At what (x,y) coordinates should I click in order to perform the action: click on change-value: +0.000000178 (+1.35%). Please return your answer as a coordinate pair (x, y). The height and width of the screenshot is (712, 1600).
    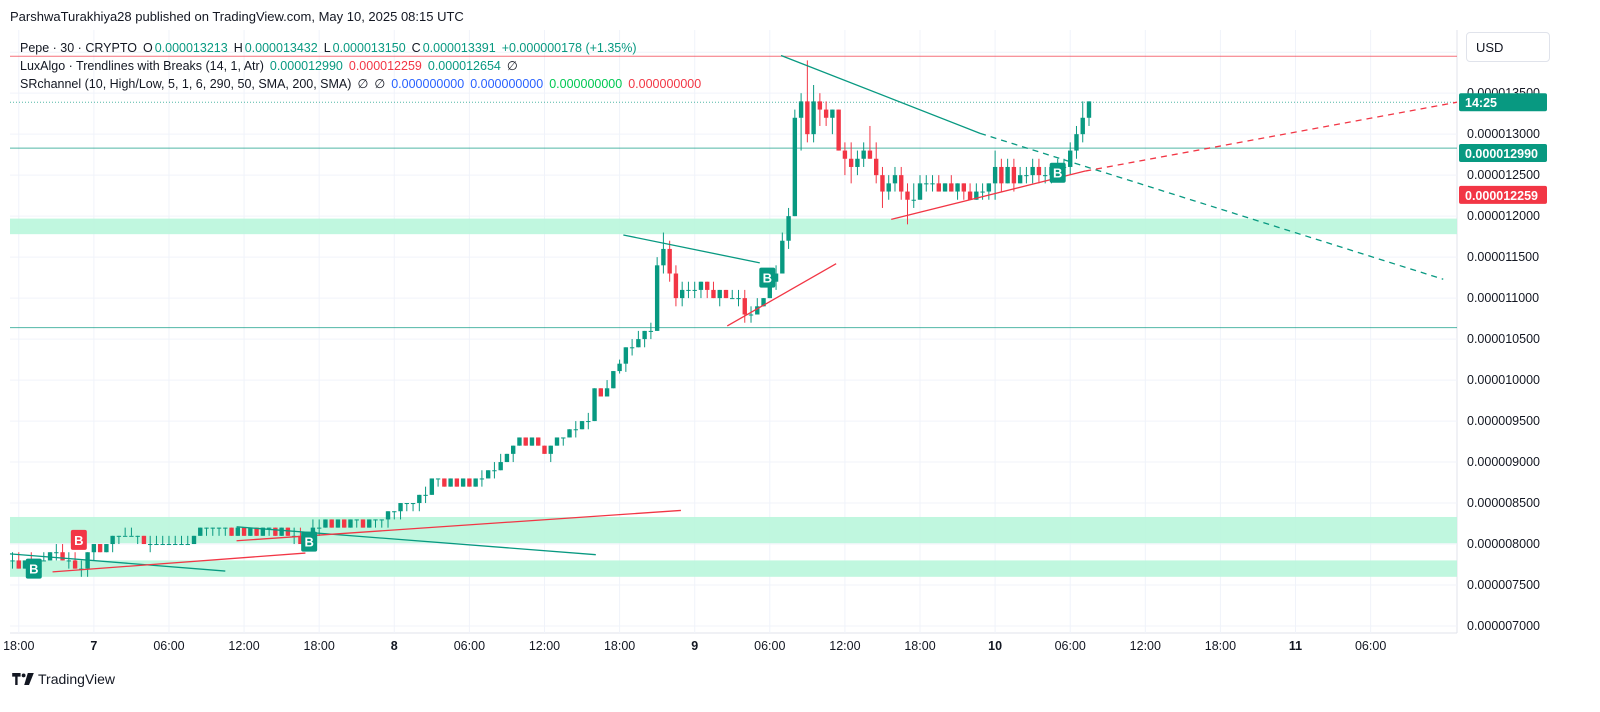
    Looking at the image, I should click on (569, 48).